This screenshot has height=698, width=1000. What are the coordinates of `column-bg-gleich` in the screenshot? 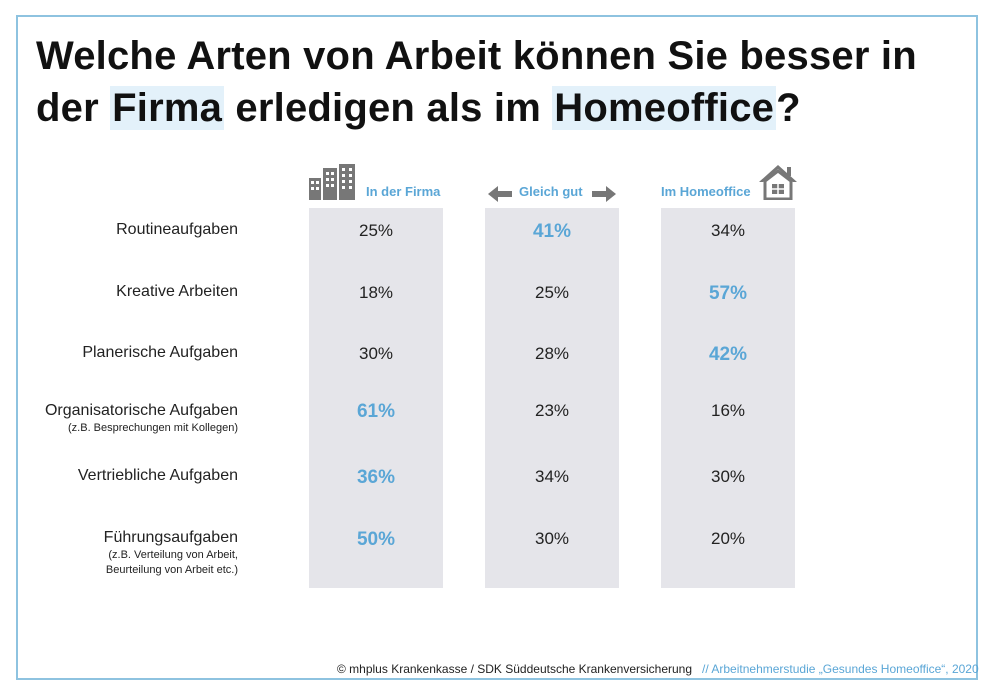 It's located at (552, 398).